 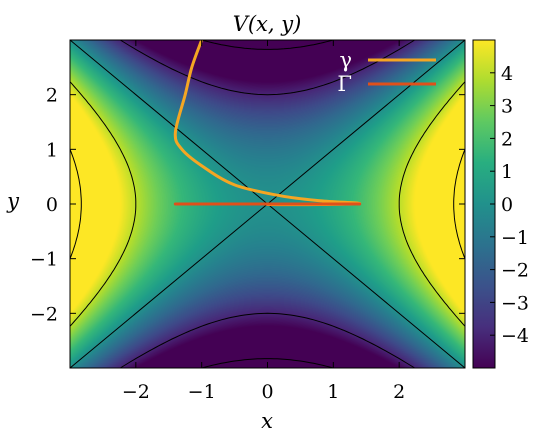 I want to click on legend: γΓ, so click(x=386, y=72).